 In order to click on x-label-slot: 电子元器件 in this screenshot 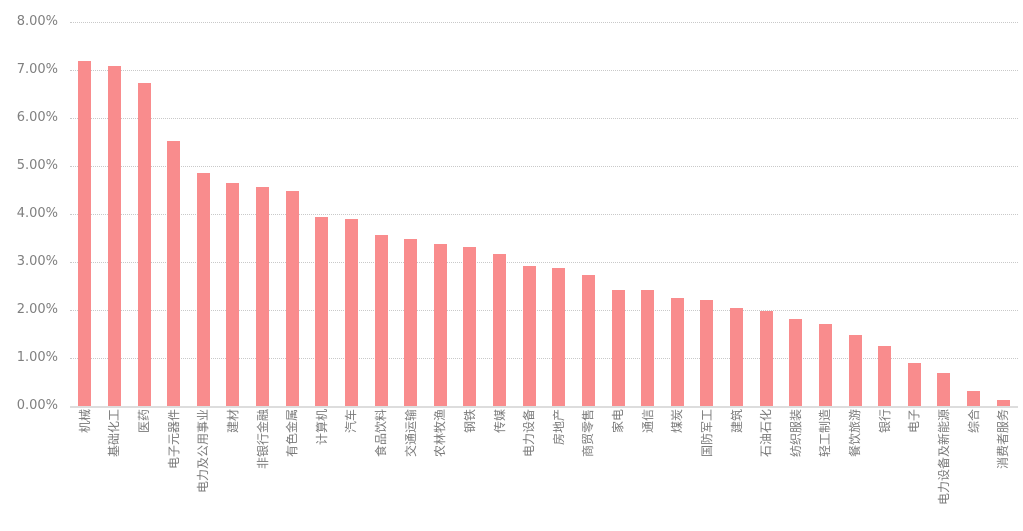, I will do `click(174, 470)`.